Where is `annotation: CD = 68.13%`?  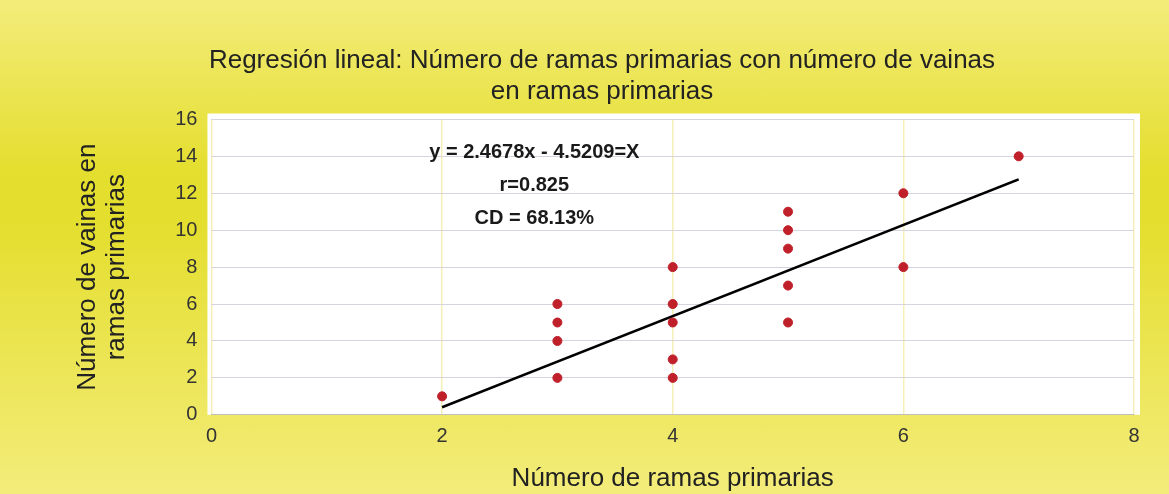
annotation: CD = 68.13% is located at coordinates (534, 216).